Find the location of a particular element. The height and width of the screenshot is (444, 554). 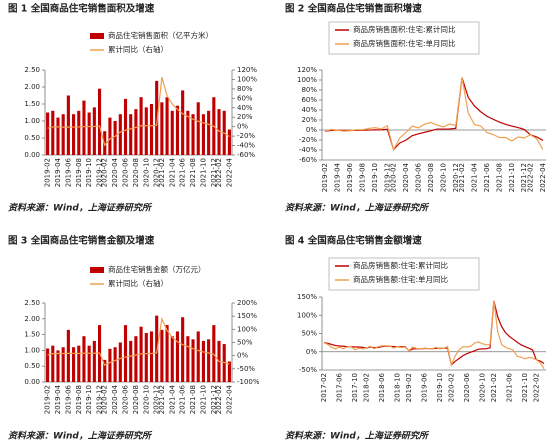

y2-tick-label: -40% is located at coordinates (246, 146).